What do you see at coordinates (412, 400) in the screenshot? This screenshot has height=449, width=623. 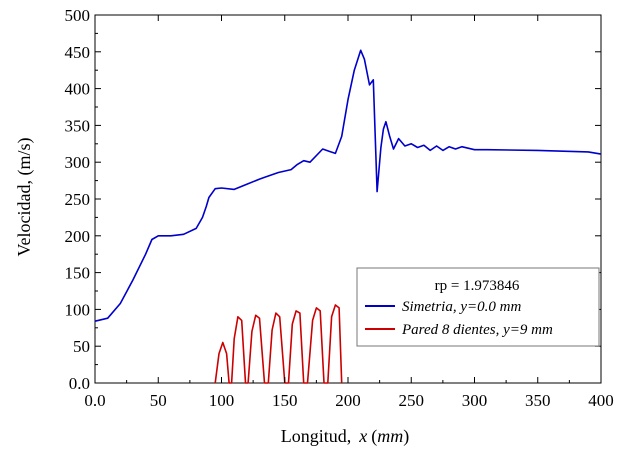 I see `x-tick-label: 250` at bounding box center [412, 400].